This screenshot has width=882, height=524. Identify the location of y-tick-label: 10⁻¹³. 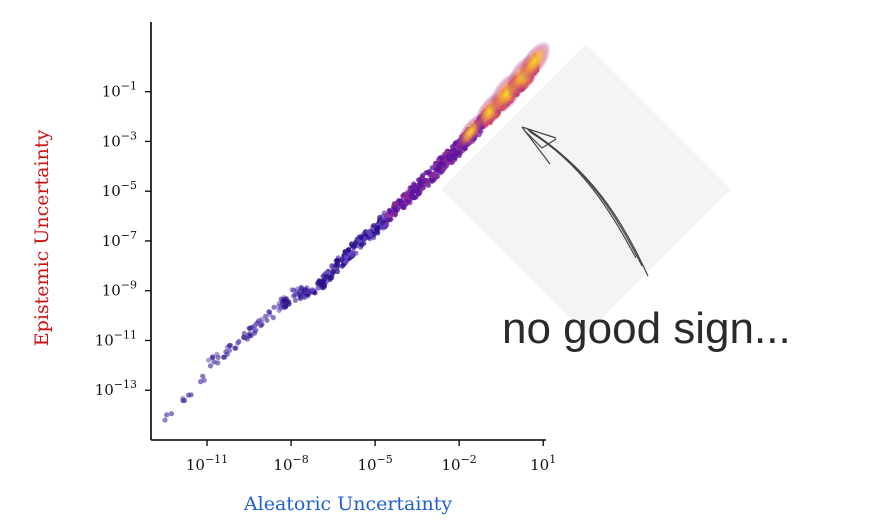
(116, 388).